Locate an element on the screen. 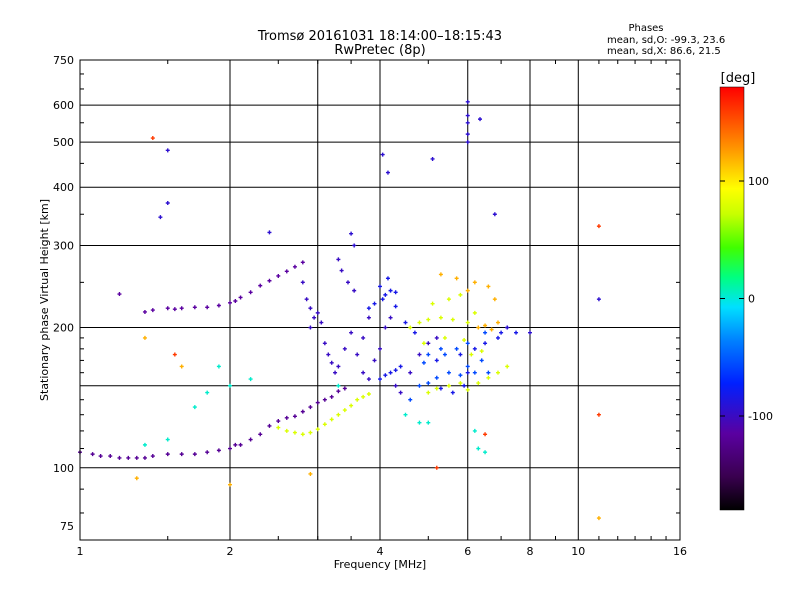 The image size is (800, 600). phase-stats-heading: Phases is located at coordinates (645, 28).